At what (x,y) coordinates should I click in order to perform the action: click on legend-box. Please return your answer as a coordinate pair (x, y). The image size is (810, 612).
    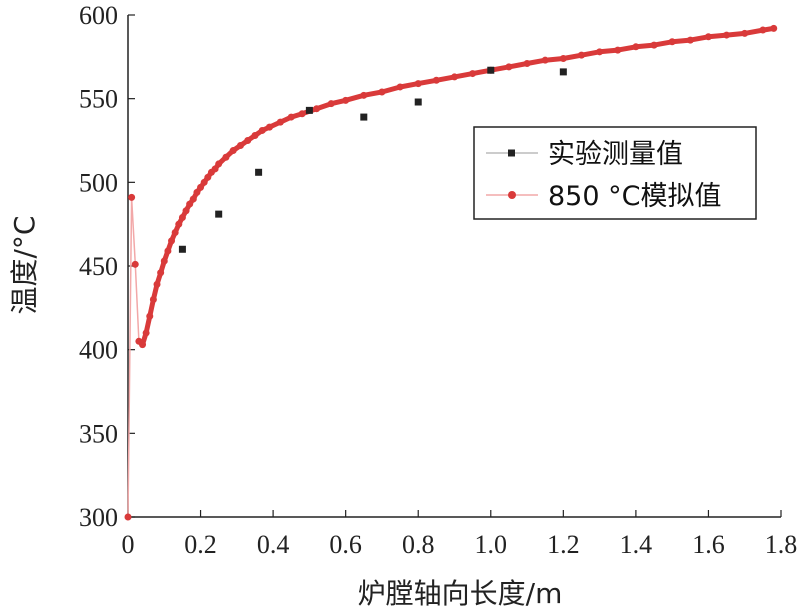
    Looking at the image, I should click on (615, 173).